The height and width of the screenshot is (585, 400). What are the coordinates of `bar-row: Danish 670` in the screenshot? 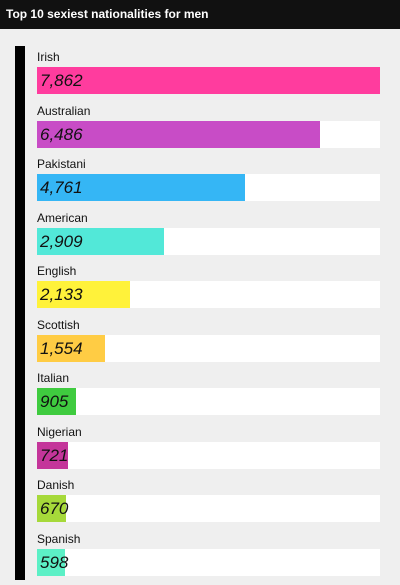 It's located at (208, 504).